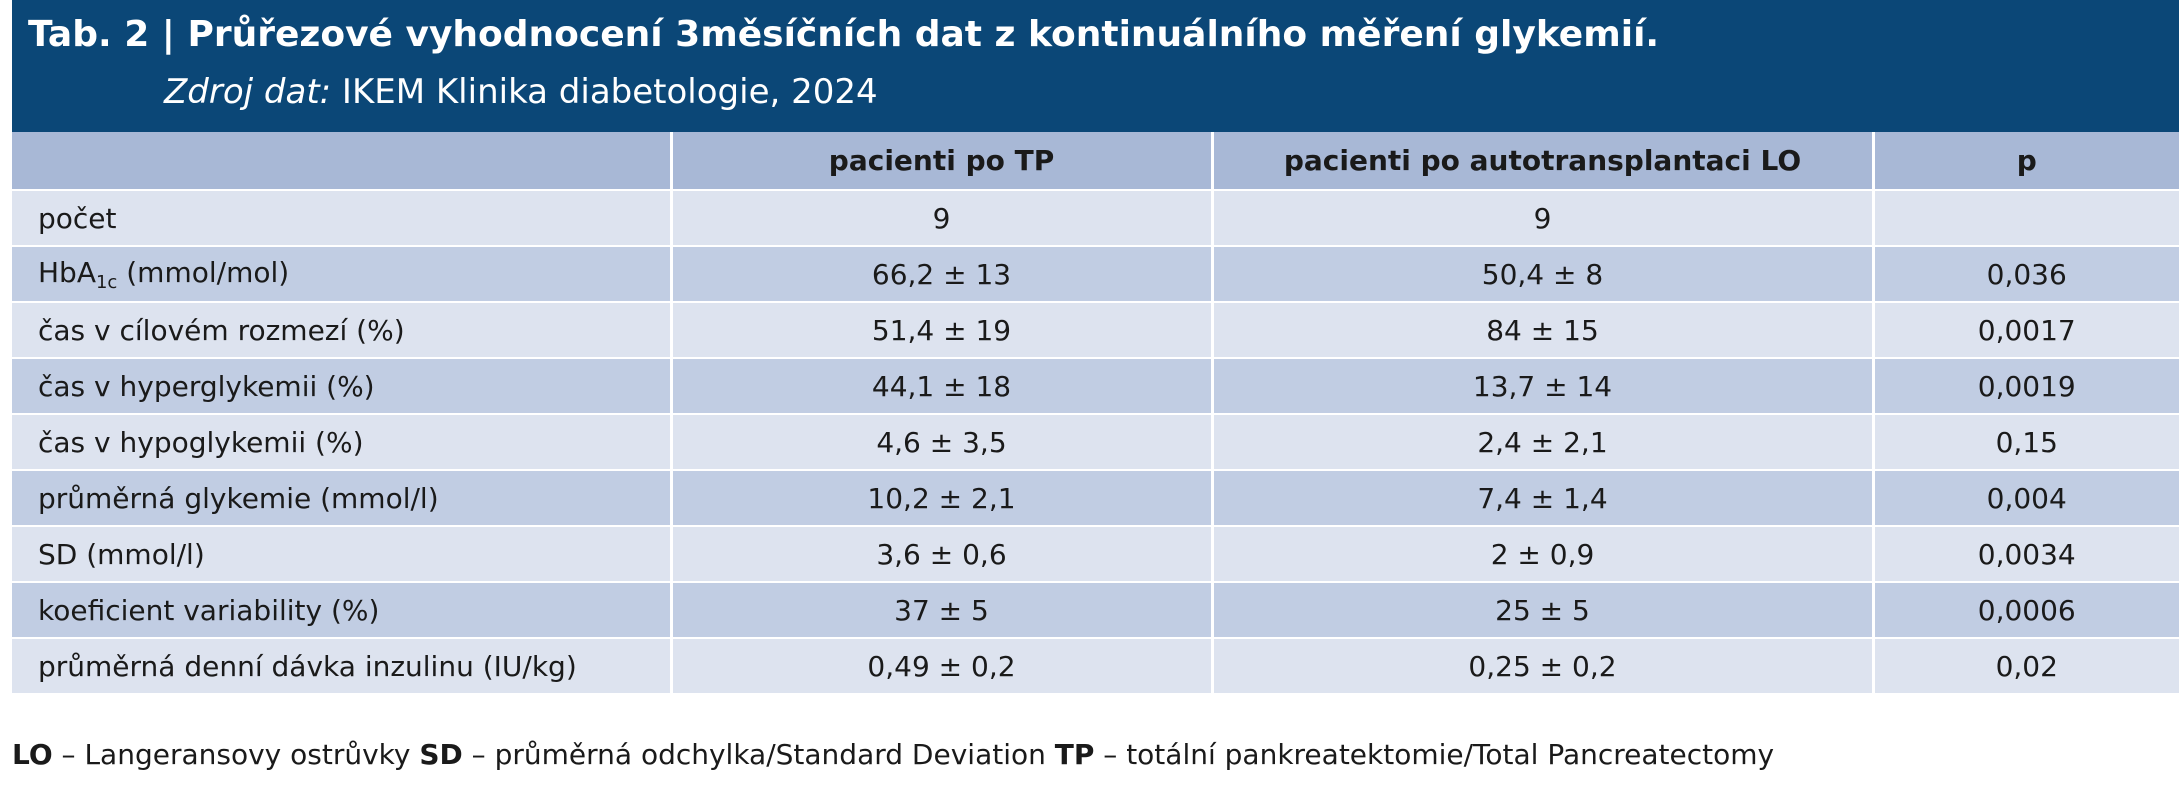 The height and width of the screenshot is (800, 2179). I want to click on cell-tp: 9, so click(942, 218).